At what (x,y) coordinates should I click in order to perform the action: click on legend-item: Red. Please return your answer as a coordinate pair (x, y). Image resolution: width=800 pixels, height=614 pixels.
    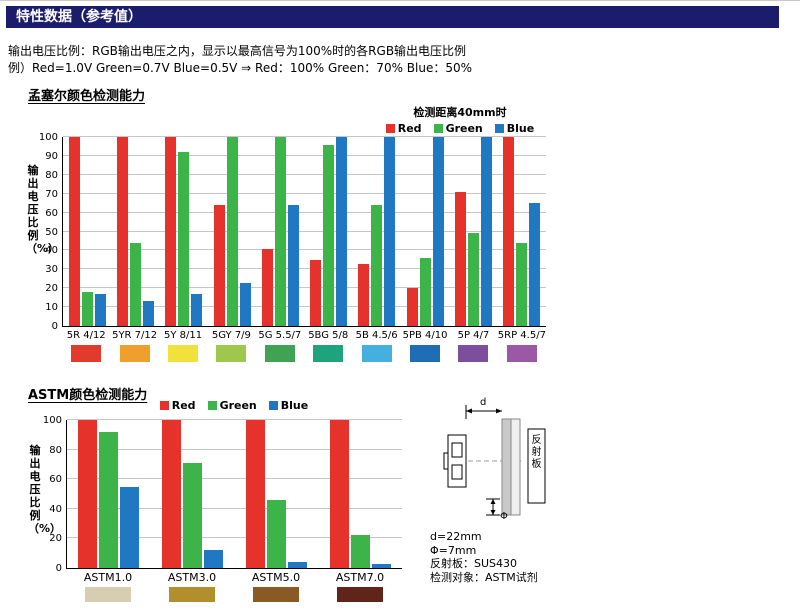
    Looking at the image, I should click on (403, 128).